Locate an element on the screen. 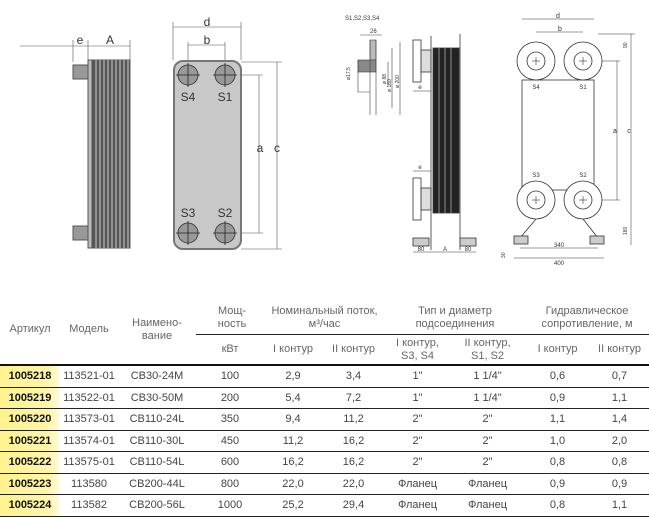 This screenshot has height=518, width=649. cell-power: 1000 is located at coordinates (230, 505).